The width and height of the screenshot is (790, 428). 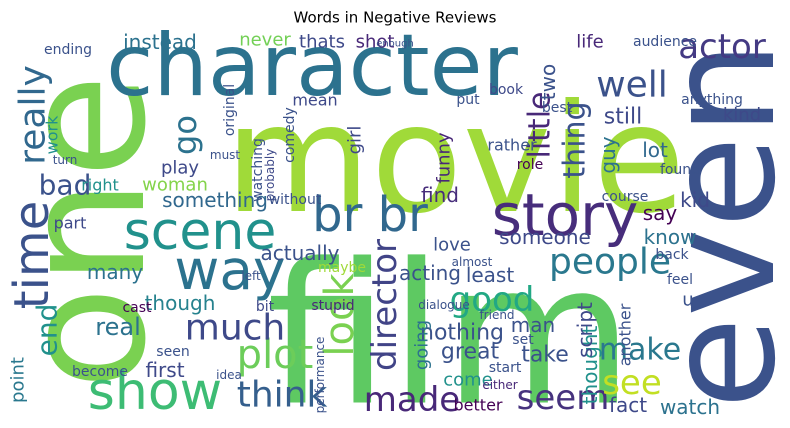 I want to click on word: come, so click(x=468, y=380).